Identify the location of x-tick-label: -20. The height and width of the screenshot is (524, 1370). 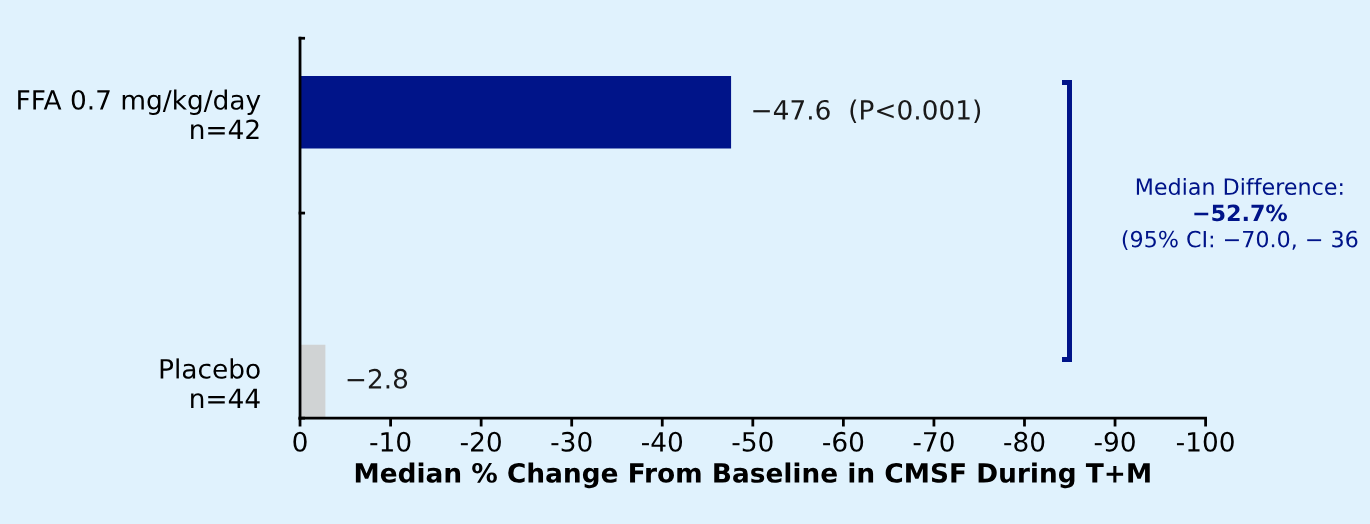
(480, 441).